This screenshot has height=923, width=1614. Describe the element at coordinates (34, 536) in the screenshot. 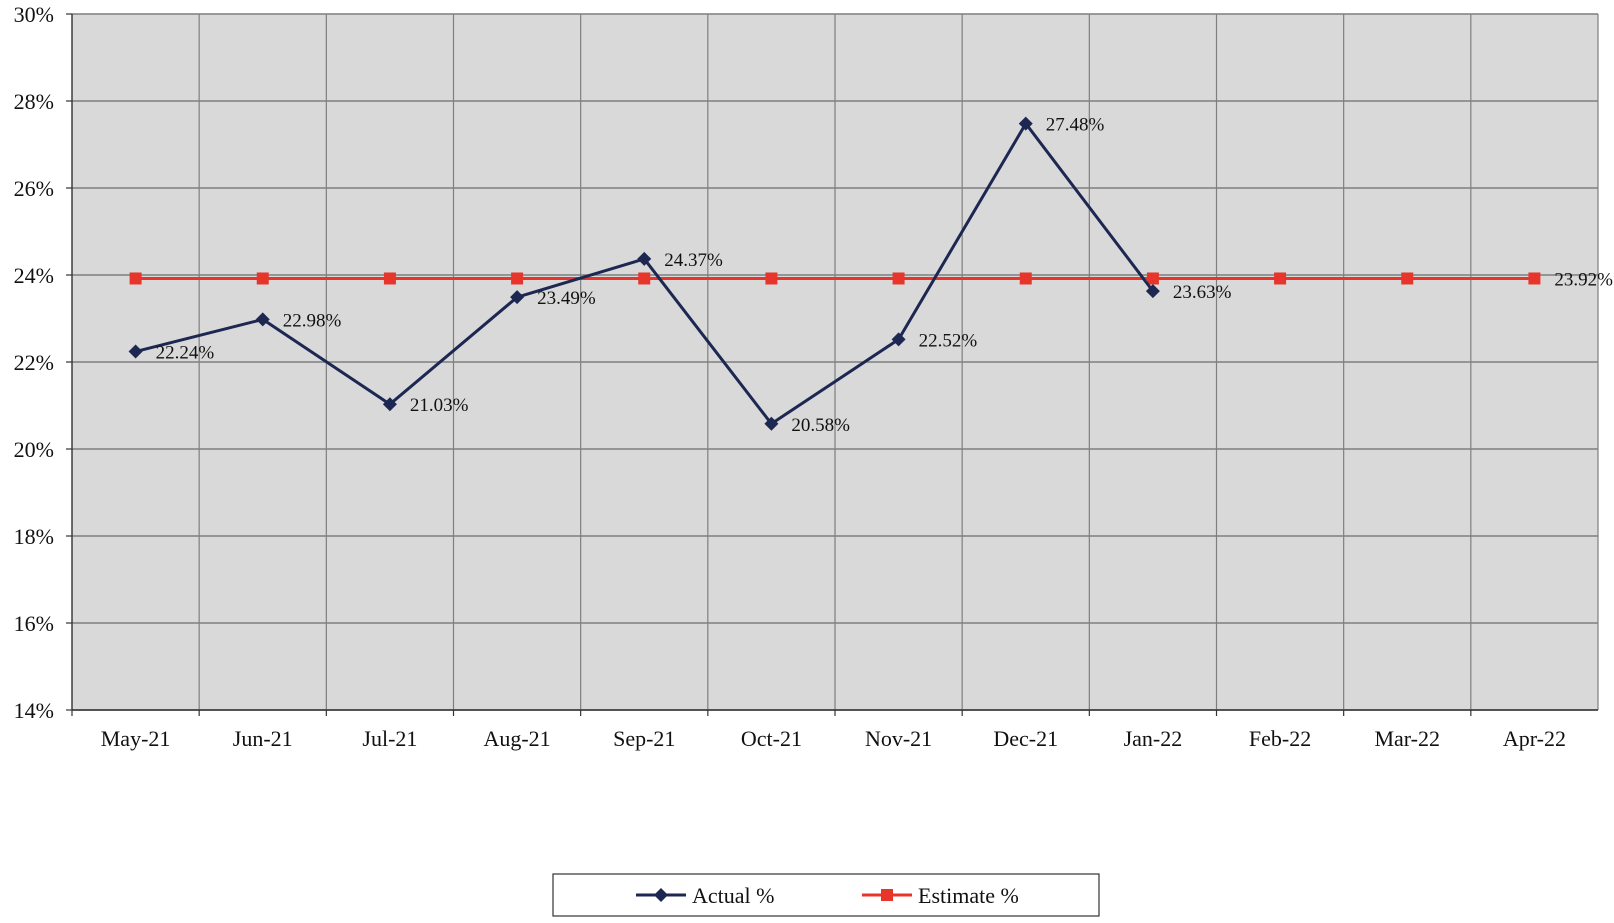

I see `y-tick-label: 18%` at that location.